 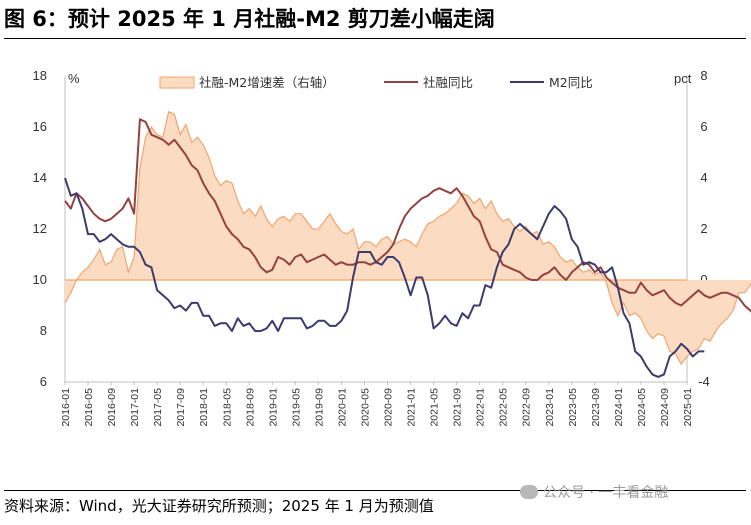 I want to click on x-tick-label: 2021-01, so click(x=412, y=407).